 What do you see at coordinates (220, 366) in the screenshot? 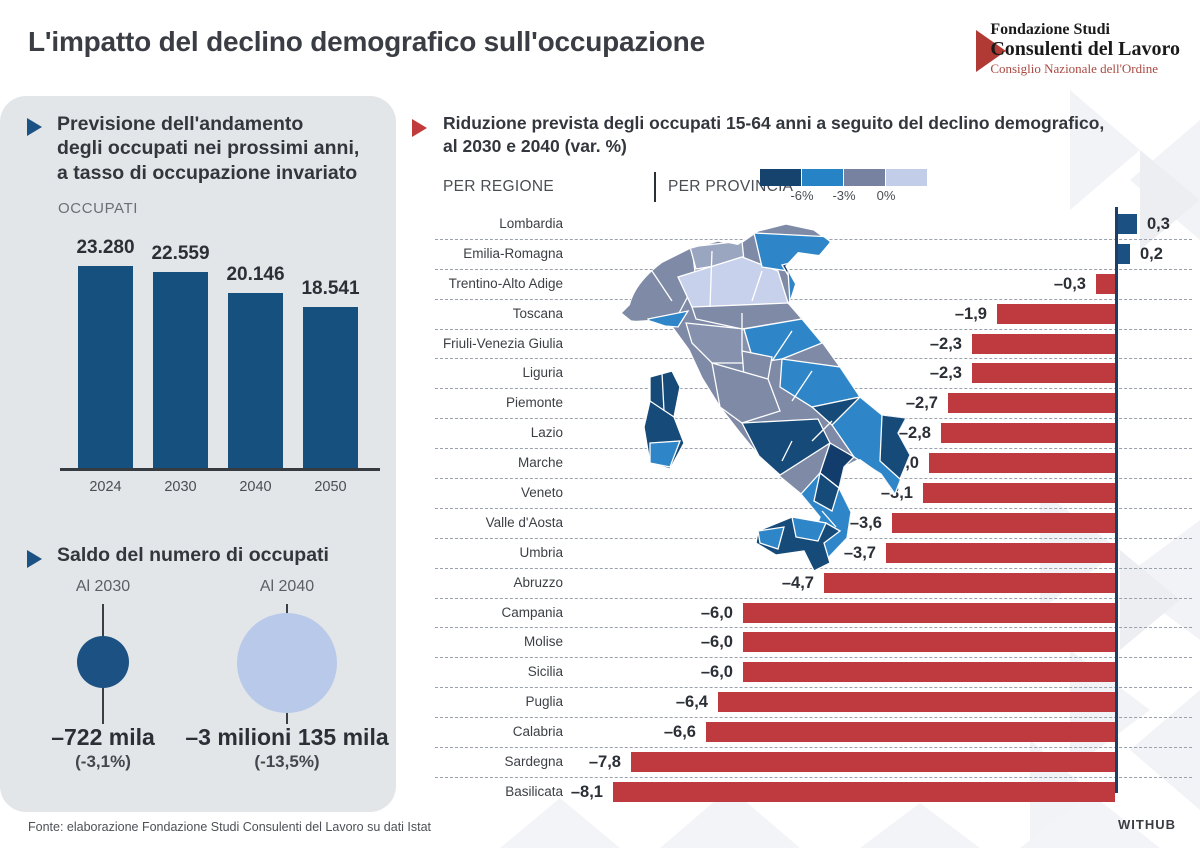
I see `occupati-chart: 23.280 2024 22.559 2030 20.146 2040 18.541 2050` at bounding box center [220, 366].